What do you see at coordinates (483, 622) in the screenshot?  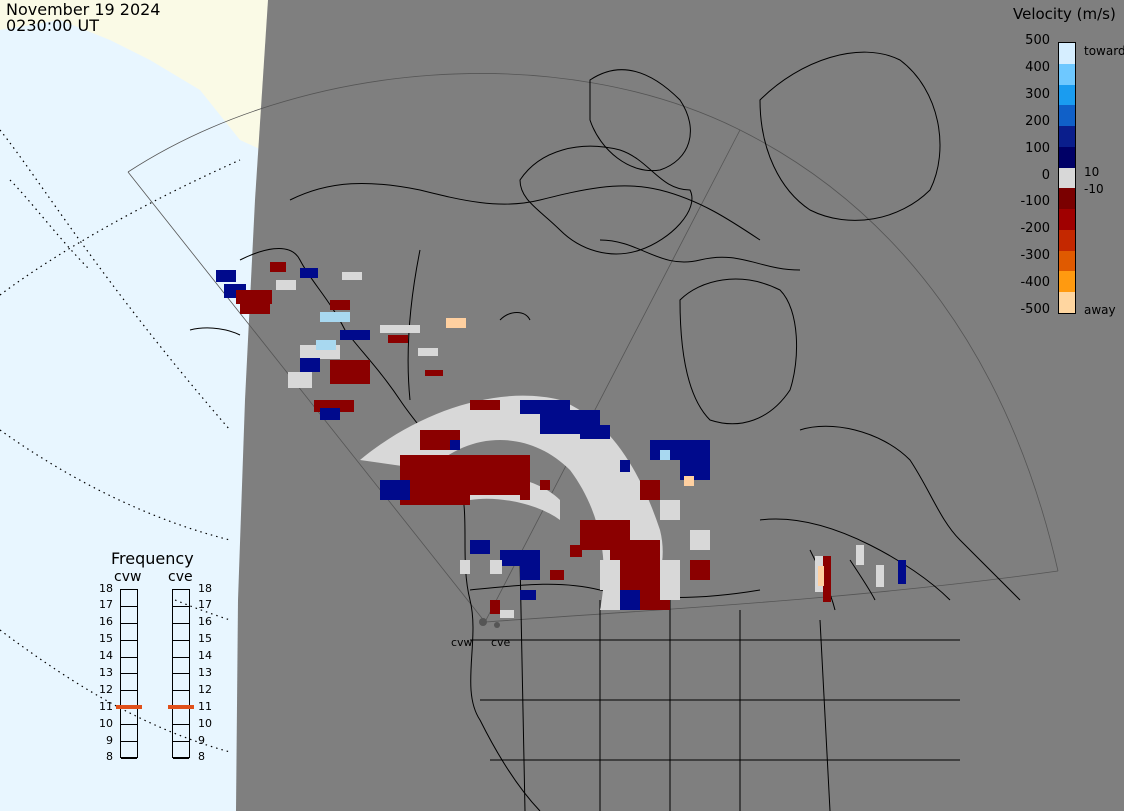 I see `site-marker-cvw` at bounding box center [483, 622].